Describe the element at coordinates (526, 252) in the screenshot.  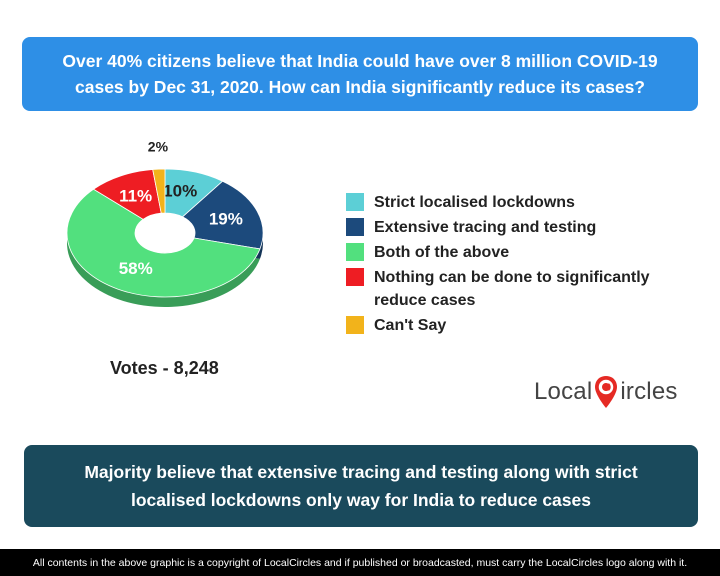
I see `legend-item-both: Both of the above` at that location.